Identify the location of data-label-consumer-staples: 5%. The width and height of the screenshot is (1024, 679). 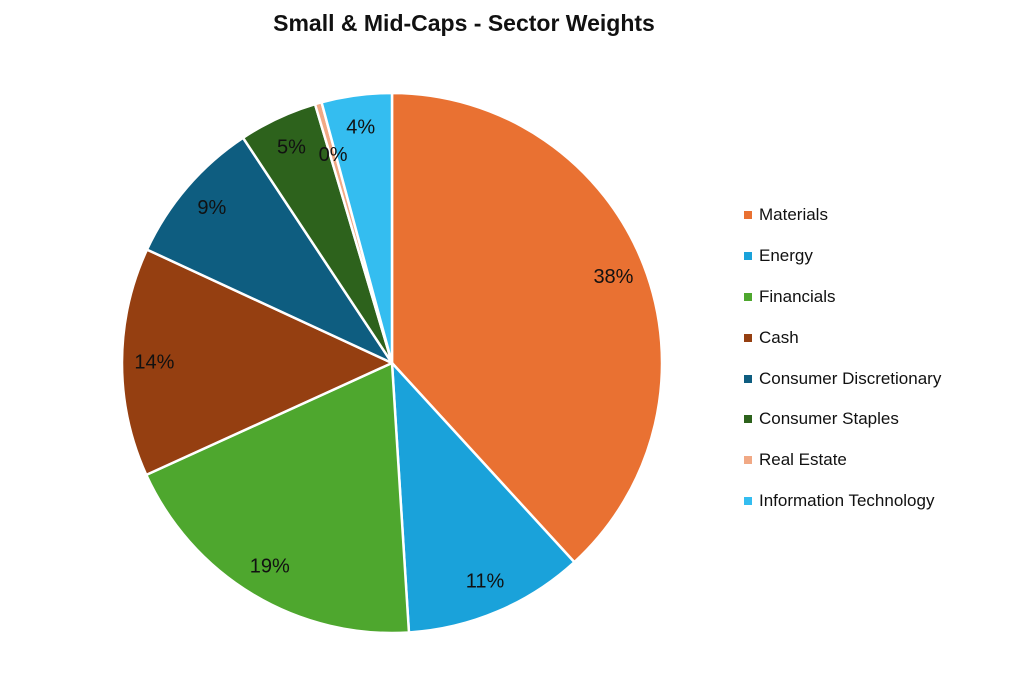
(291, 148).